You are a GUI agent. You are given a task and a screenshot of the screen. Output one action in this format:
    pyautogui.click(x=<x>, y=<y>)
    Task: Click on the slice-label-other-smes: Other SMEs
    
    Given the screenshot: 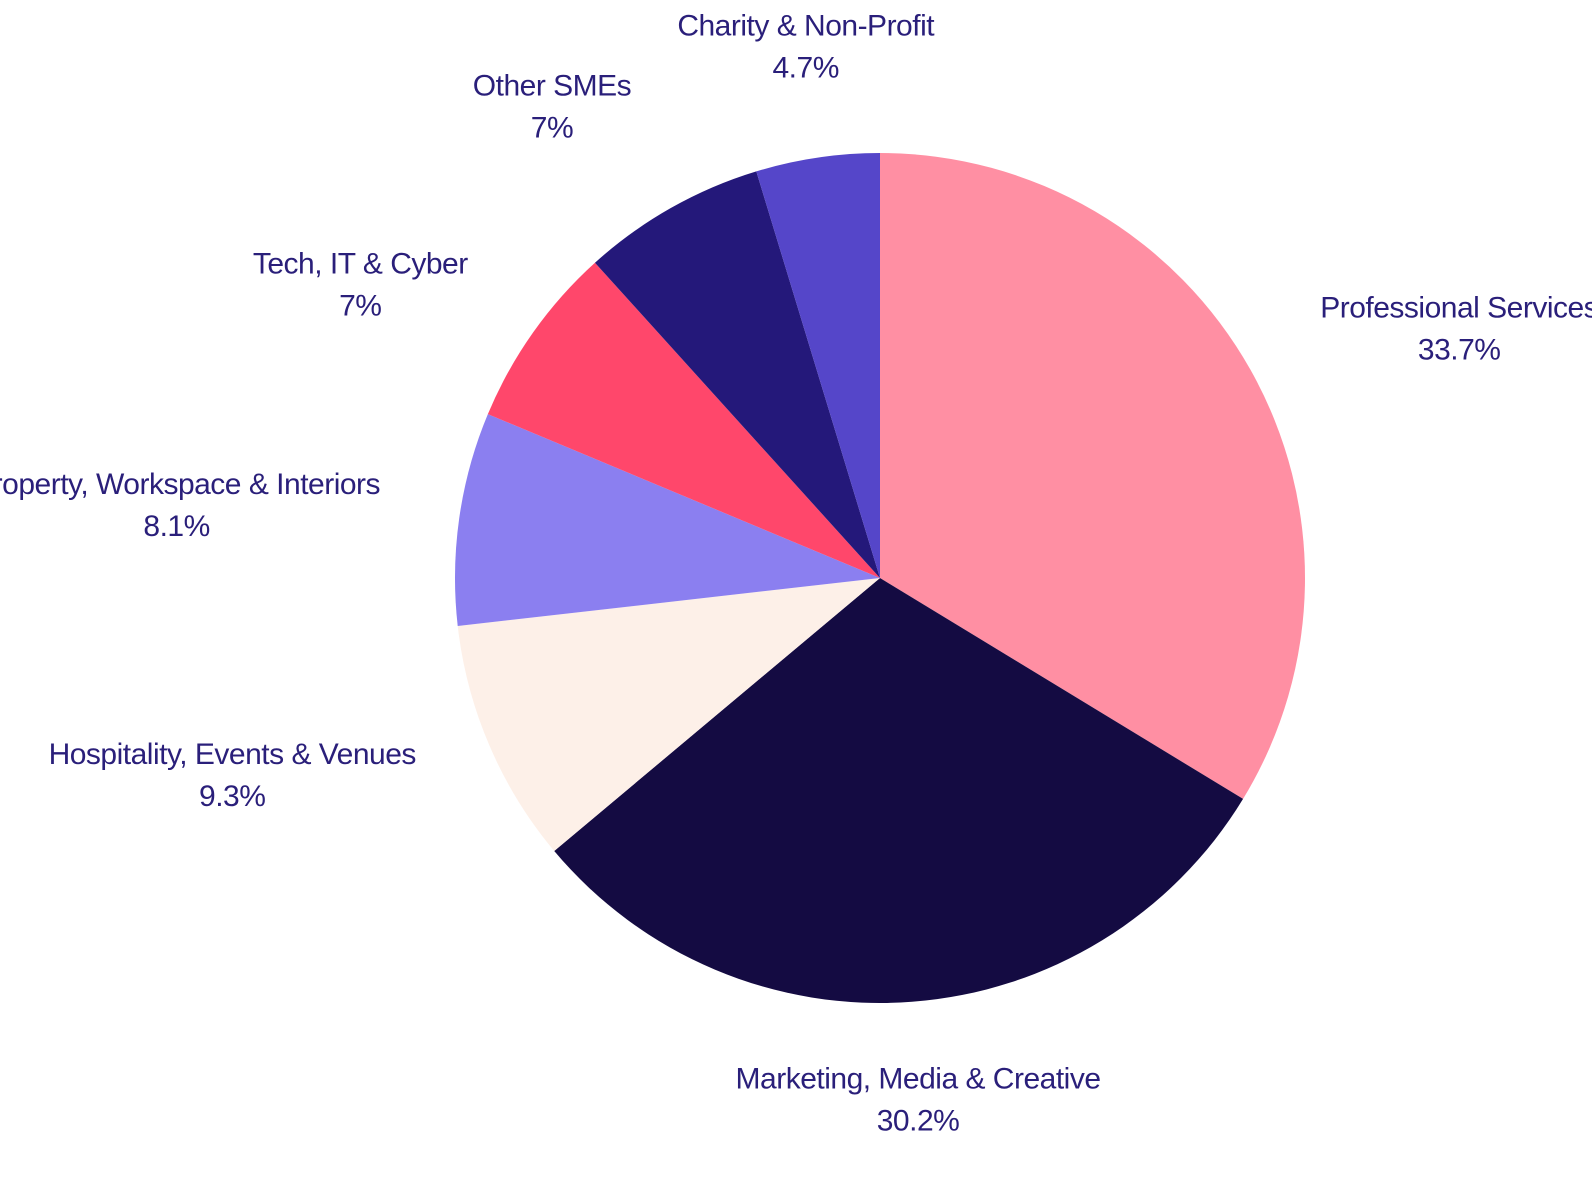 What is the action you would take?
    pyautogui.click(x=552, y=86)
    